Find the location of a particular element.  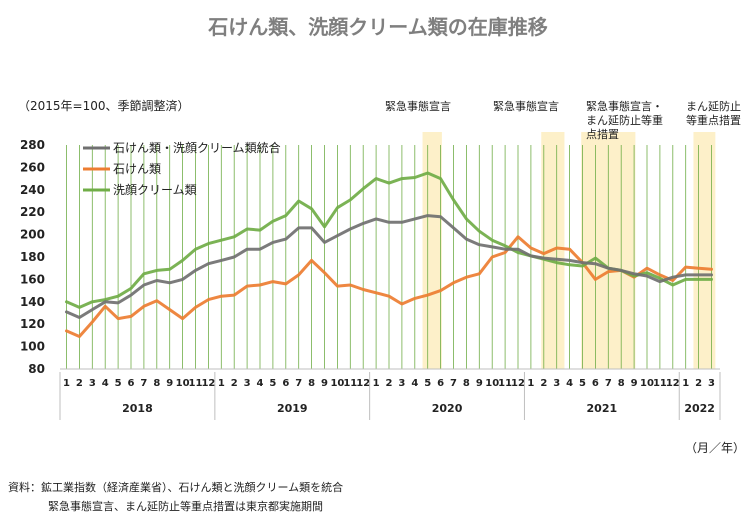

y-tick-label: 280 is located at coordinates (32, 145).